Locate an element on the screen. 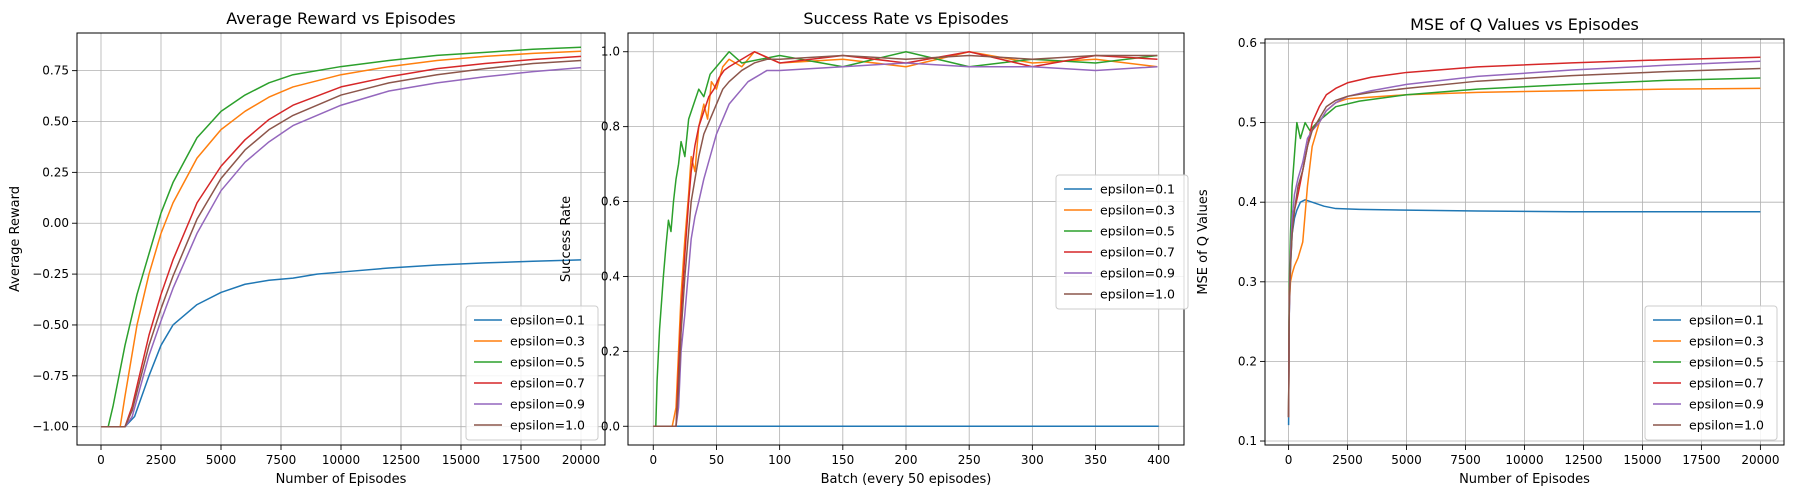  y-axis-label: MSE of Q Values is located at coordinates (1203, 242).